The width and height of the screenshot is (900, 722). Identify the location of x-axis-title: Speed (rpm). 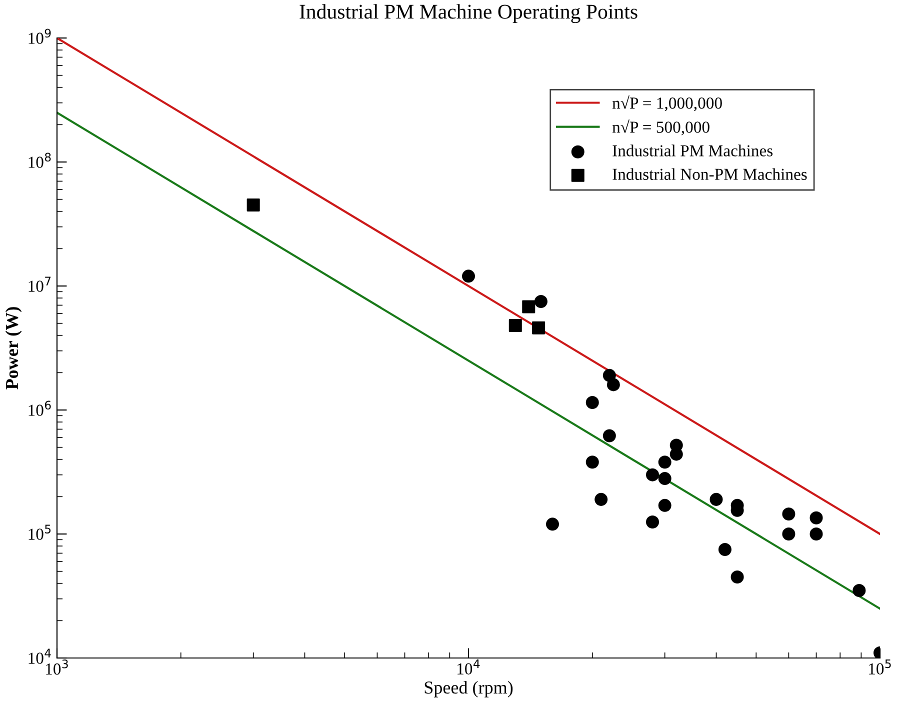
(468, 689).